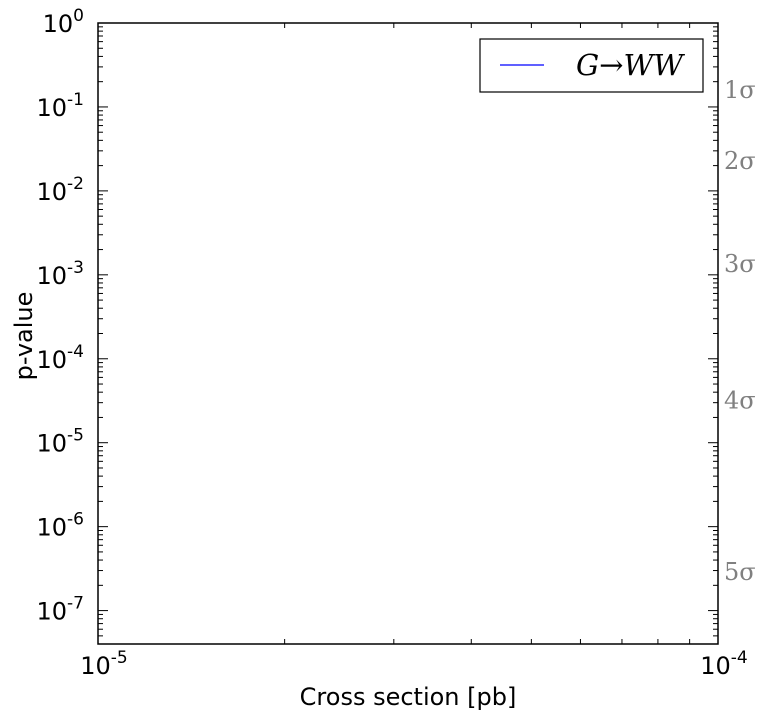 Image resolution: width=765 pixels, height=720 pixels. Describe the element at coordinates (61, 610) in the screenshot. I see `y-tick-label: 10⁻⁷` at that location.